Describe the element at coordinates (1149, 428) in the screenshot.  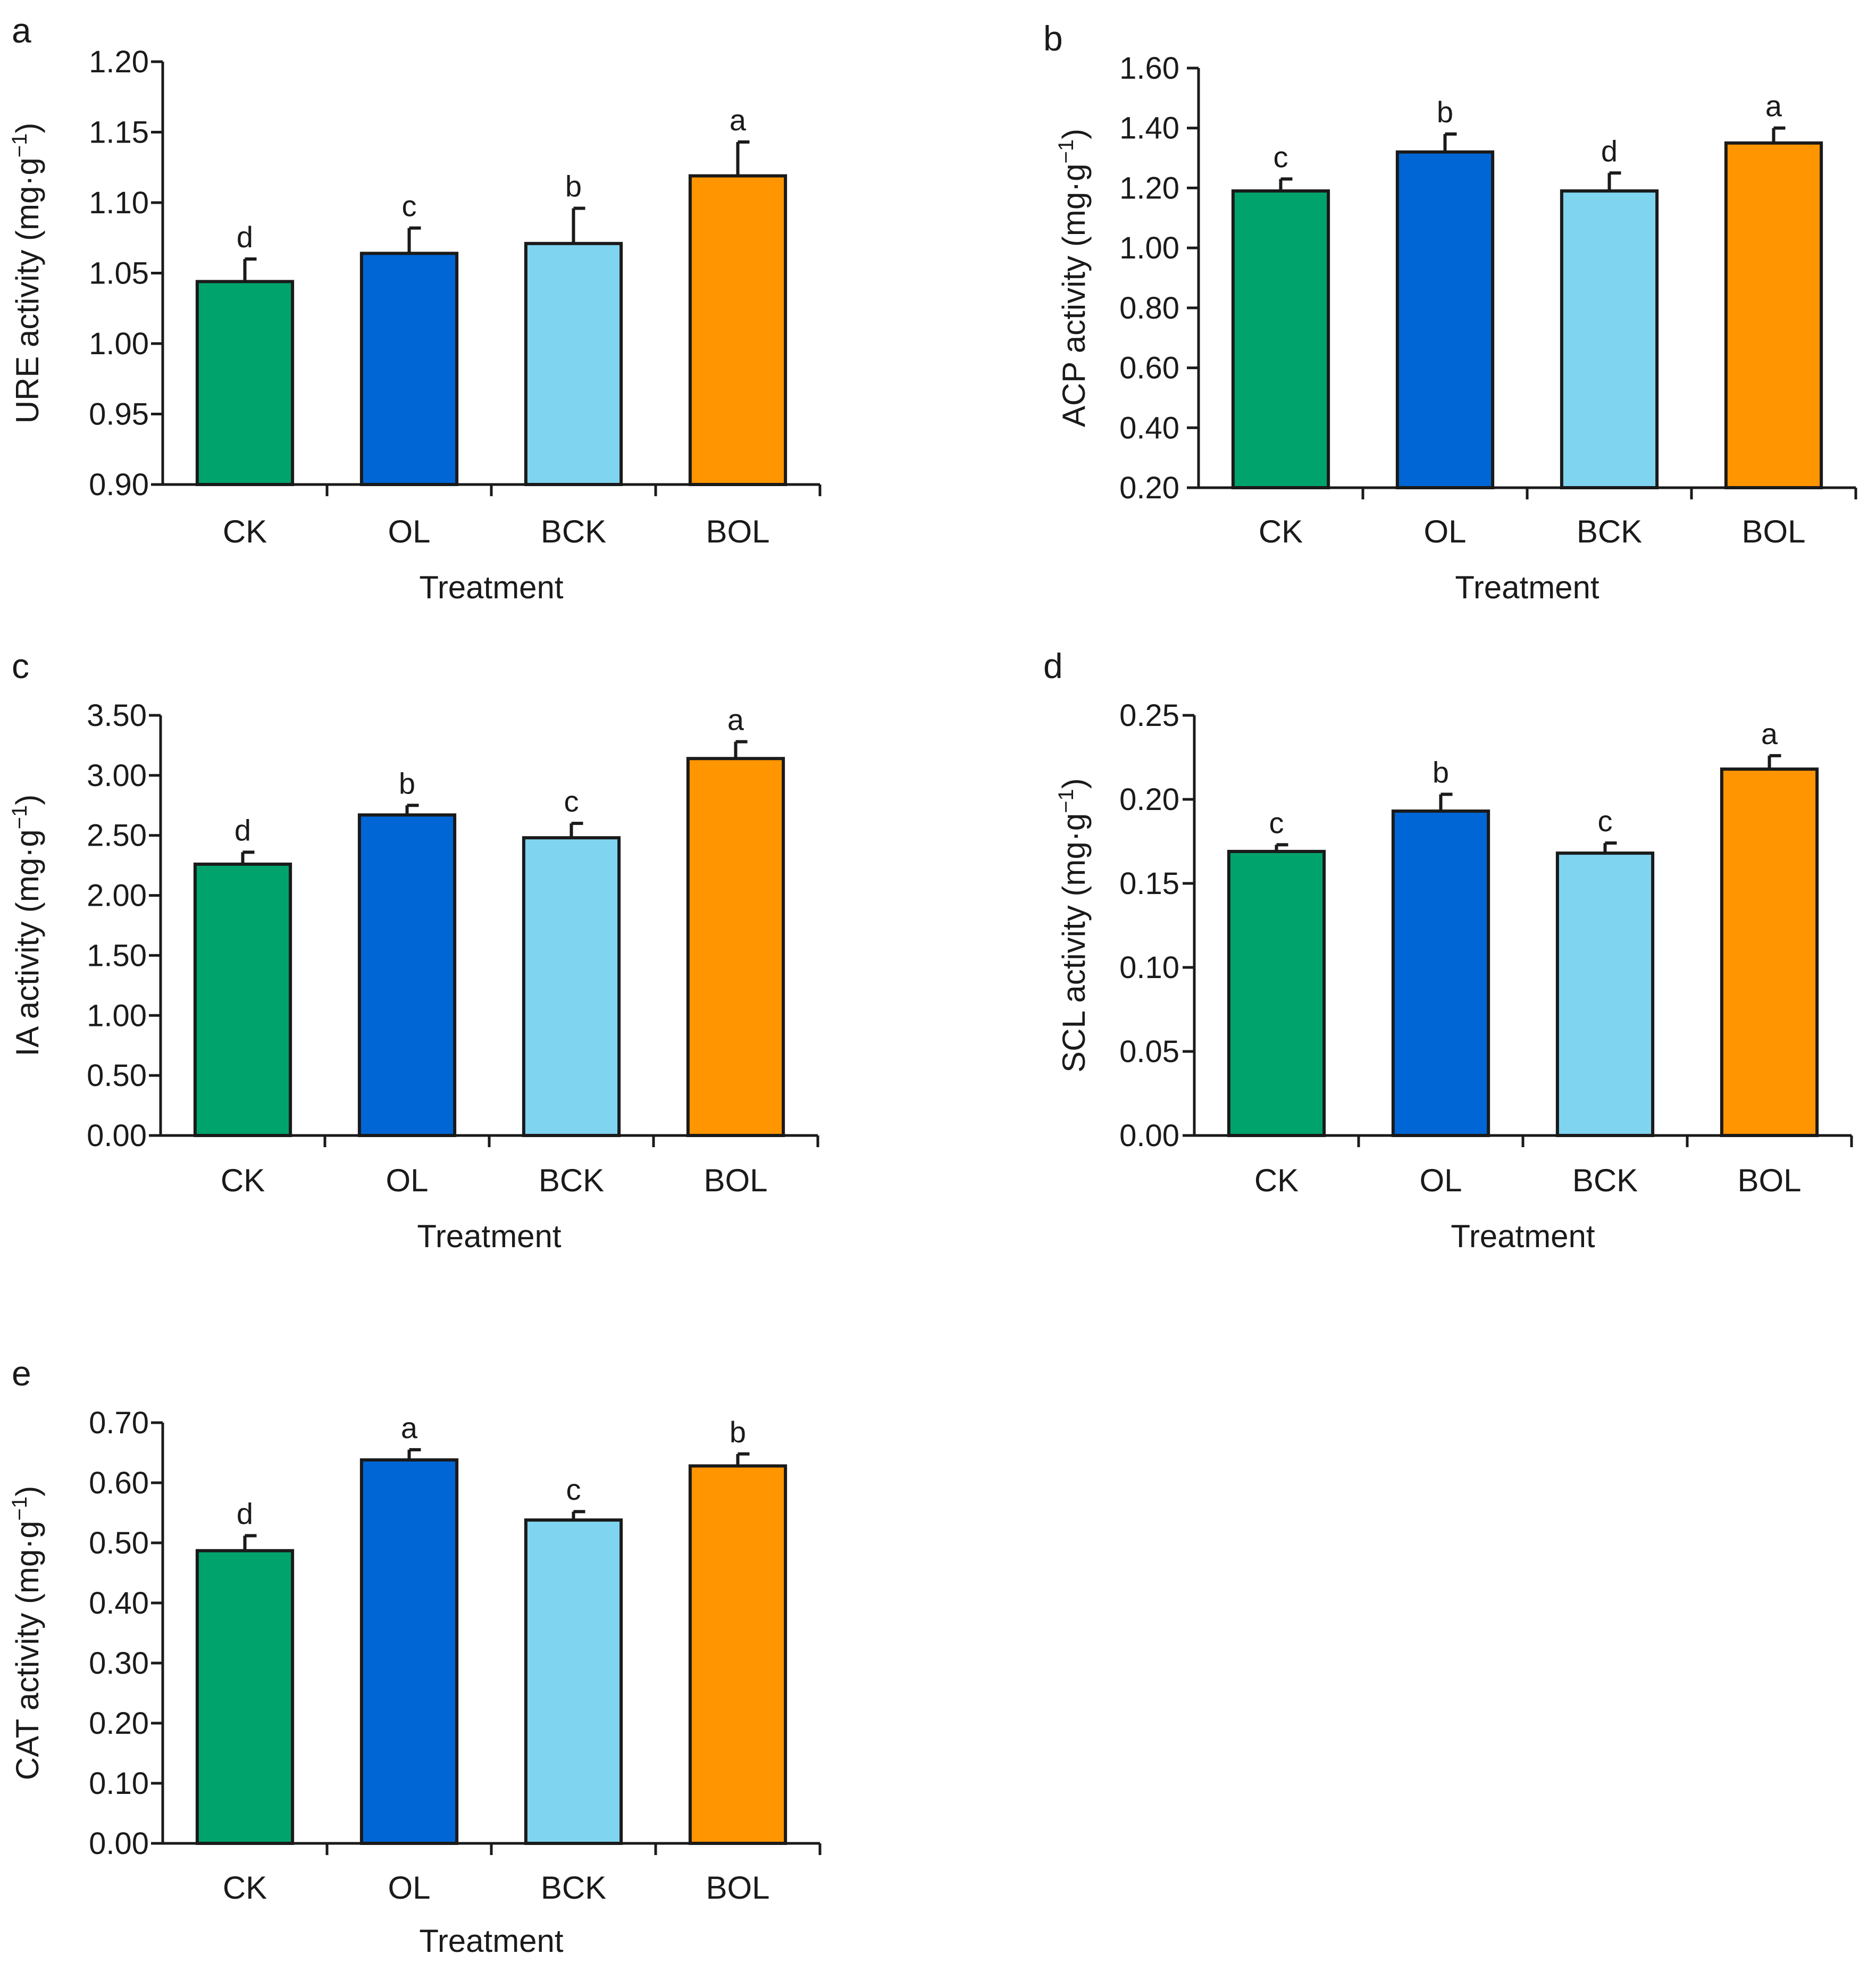
I see `y-tick-label: 0.40` at that location.